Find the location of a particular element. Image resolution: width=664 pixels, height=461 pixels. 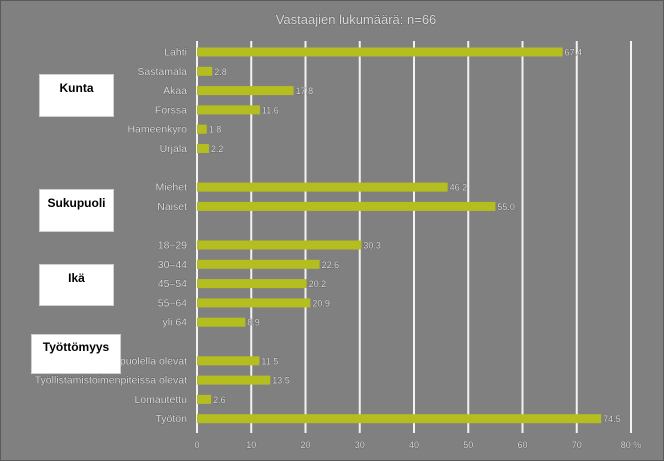

category-label: Akaa is located at coordinates (175, 91).